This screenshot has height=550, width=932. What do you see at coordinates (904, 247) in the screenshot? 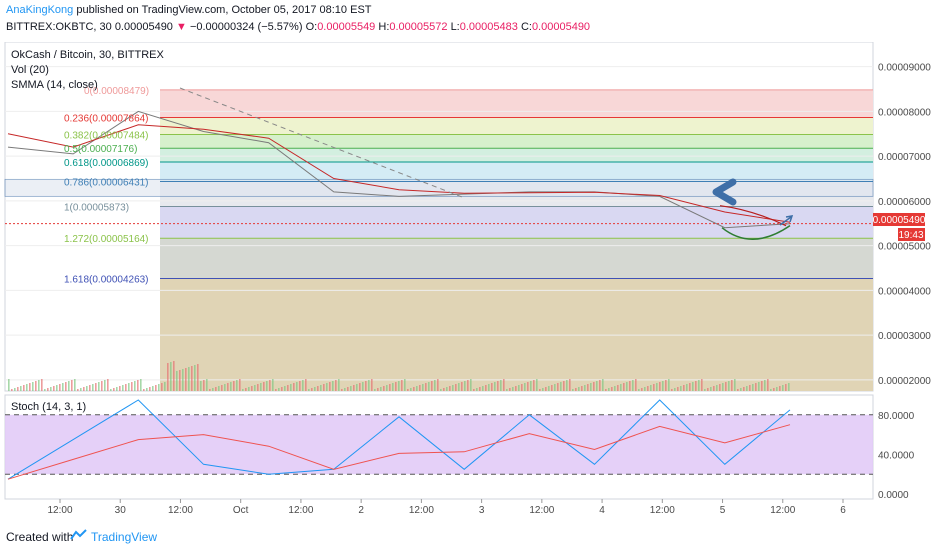
I see `price-tick-label: 0.00005000` at bounding box center [904, 247].